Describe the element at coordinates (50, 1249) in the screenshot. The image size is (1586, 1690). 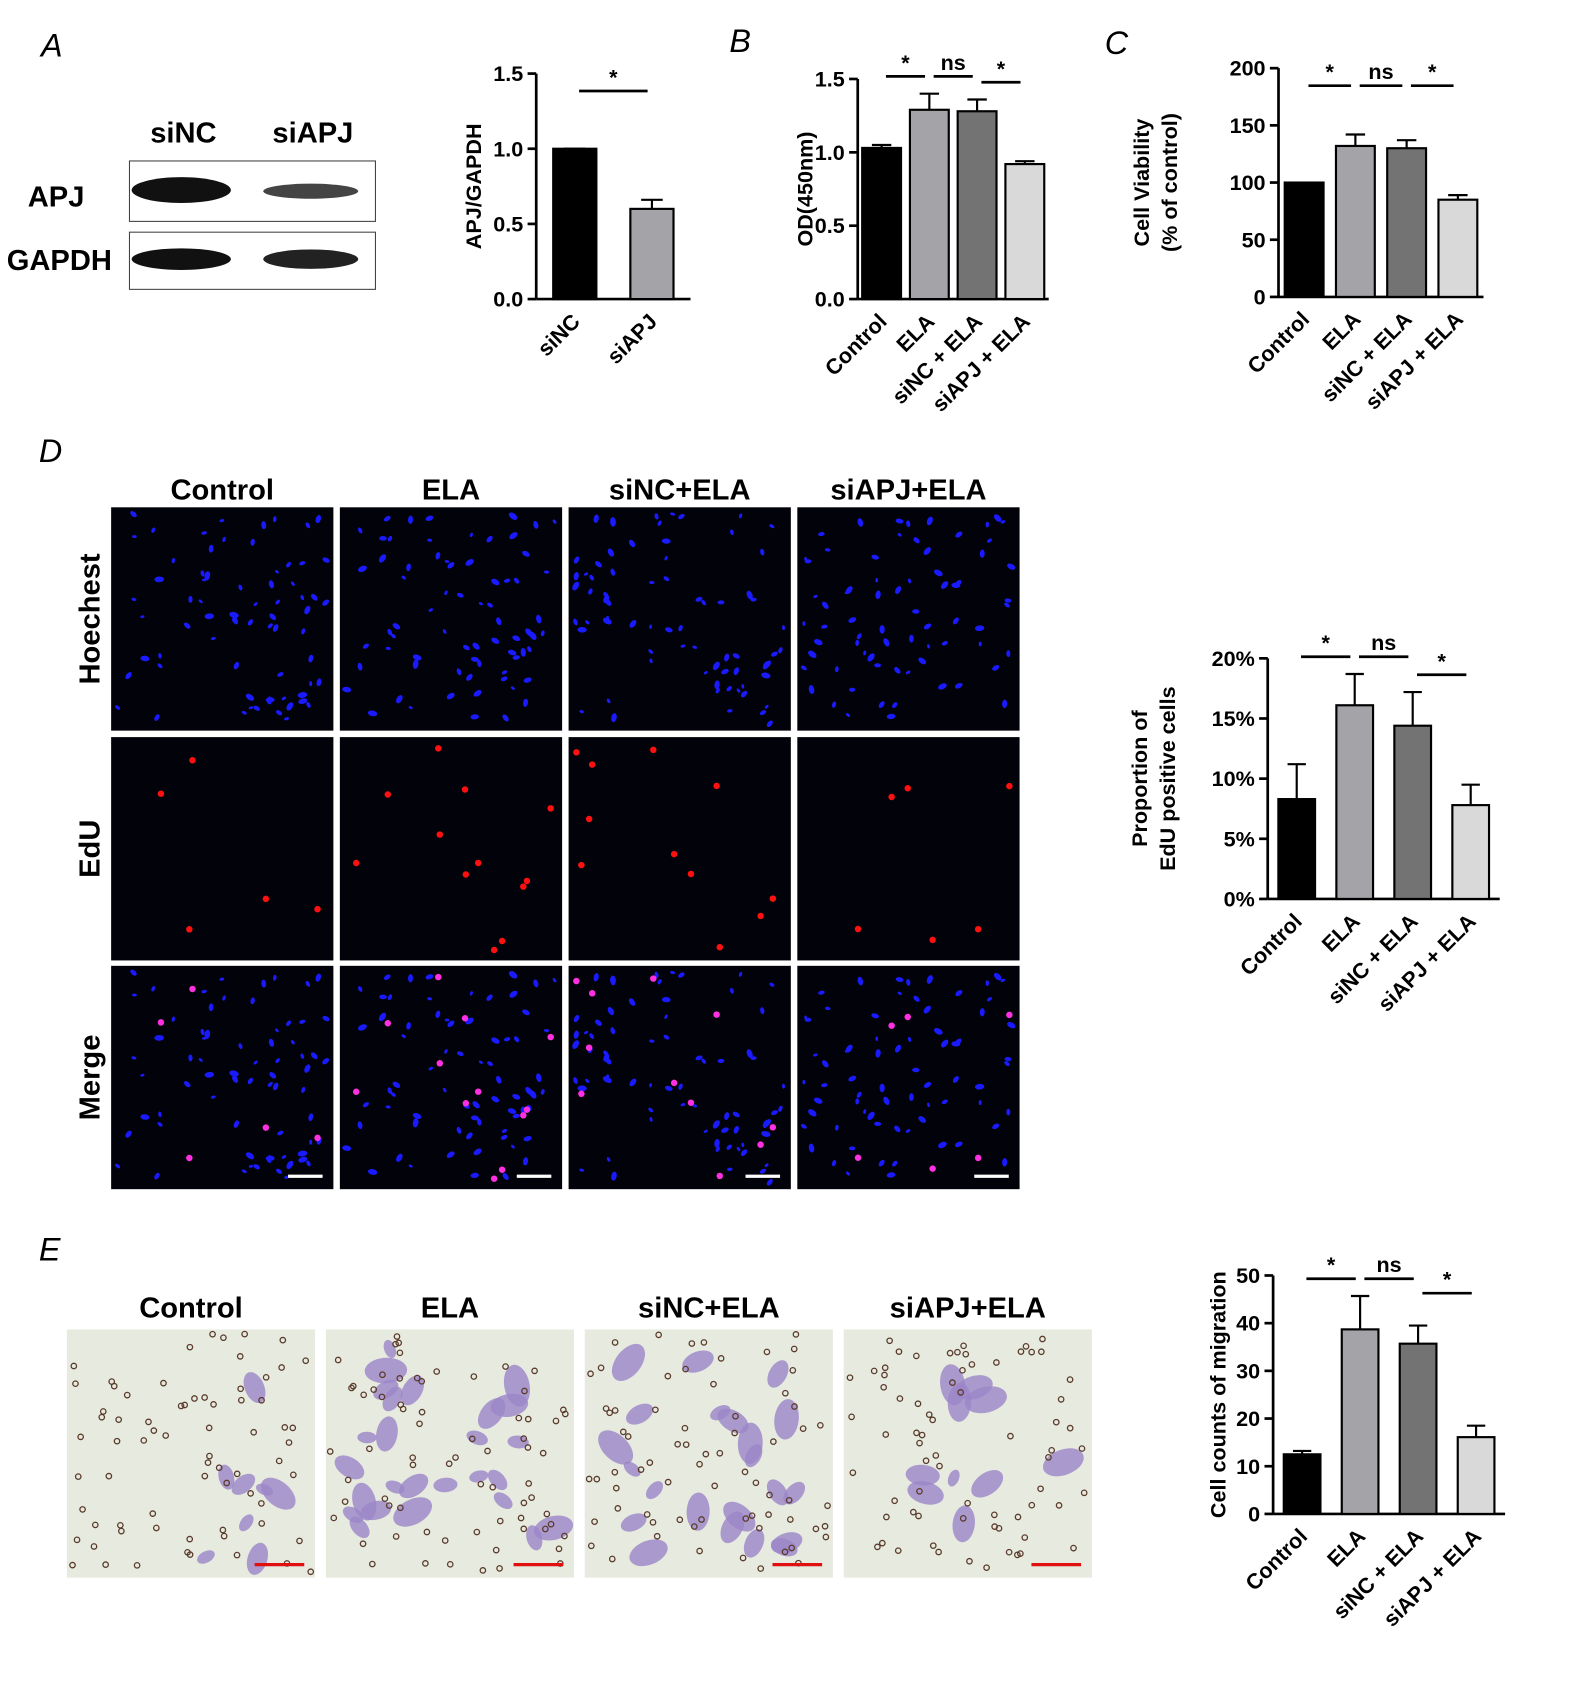
I see `panel-label: E` at that location.